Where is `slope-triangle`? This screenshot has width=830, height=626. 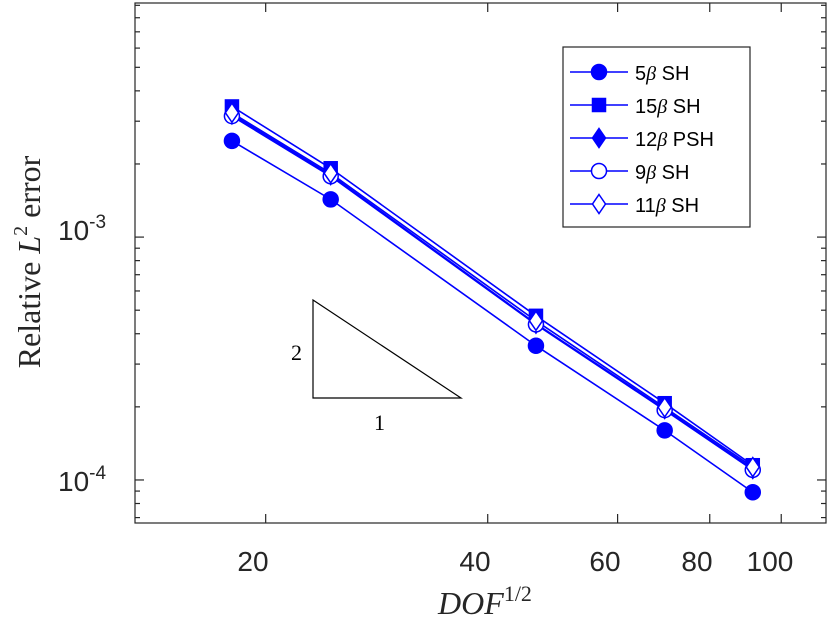
slope-triangle is located at coordinates (387, 348).